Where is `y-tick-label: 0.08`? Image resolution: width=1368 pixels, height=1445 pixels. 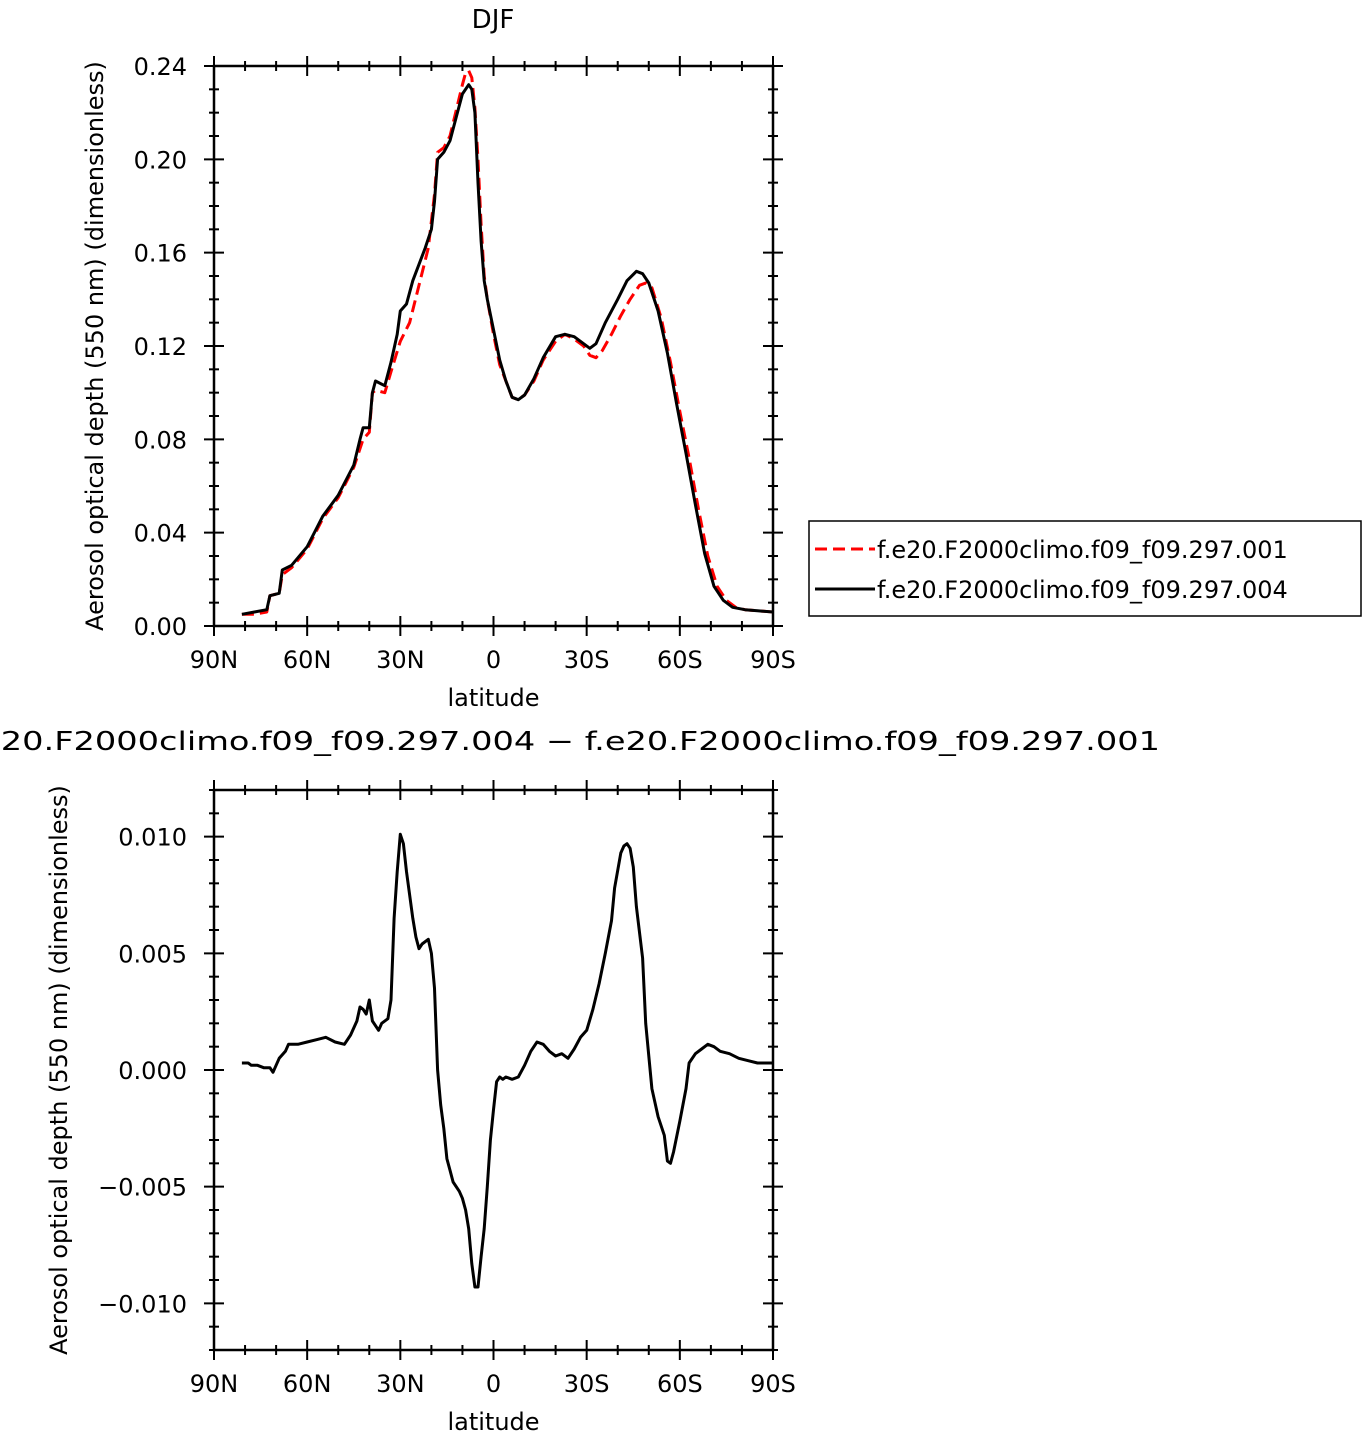 y-tick-label: 0.08 is located at coordinates (160, 440).